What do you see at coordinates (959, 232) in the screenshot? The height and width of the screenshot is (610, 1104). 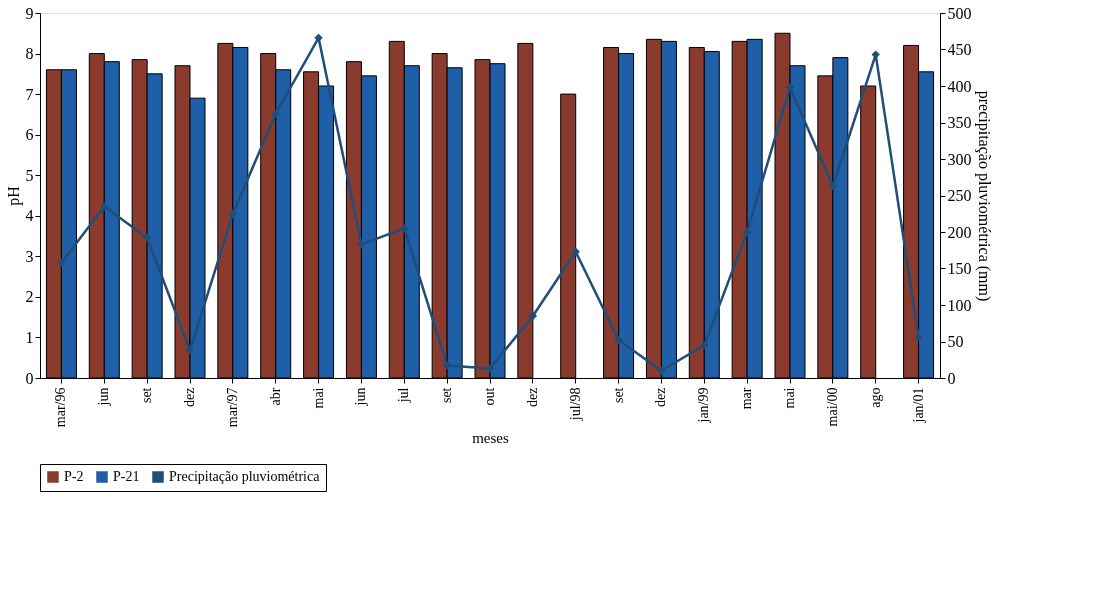 I see `y2-tick-label: 200` at bounding box center [959, 232].